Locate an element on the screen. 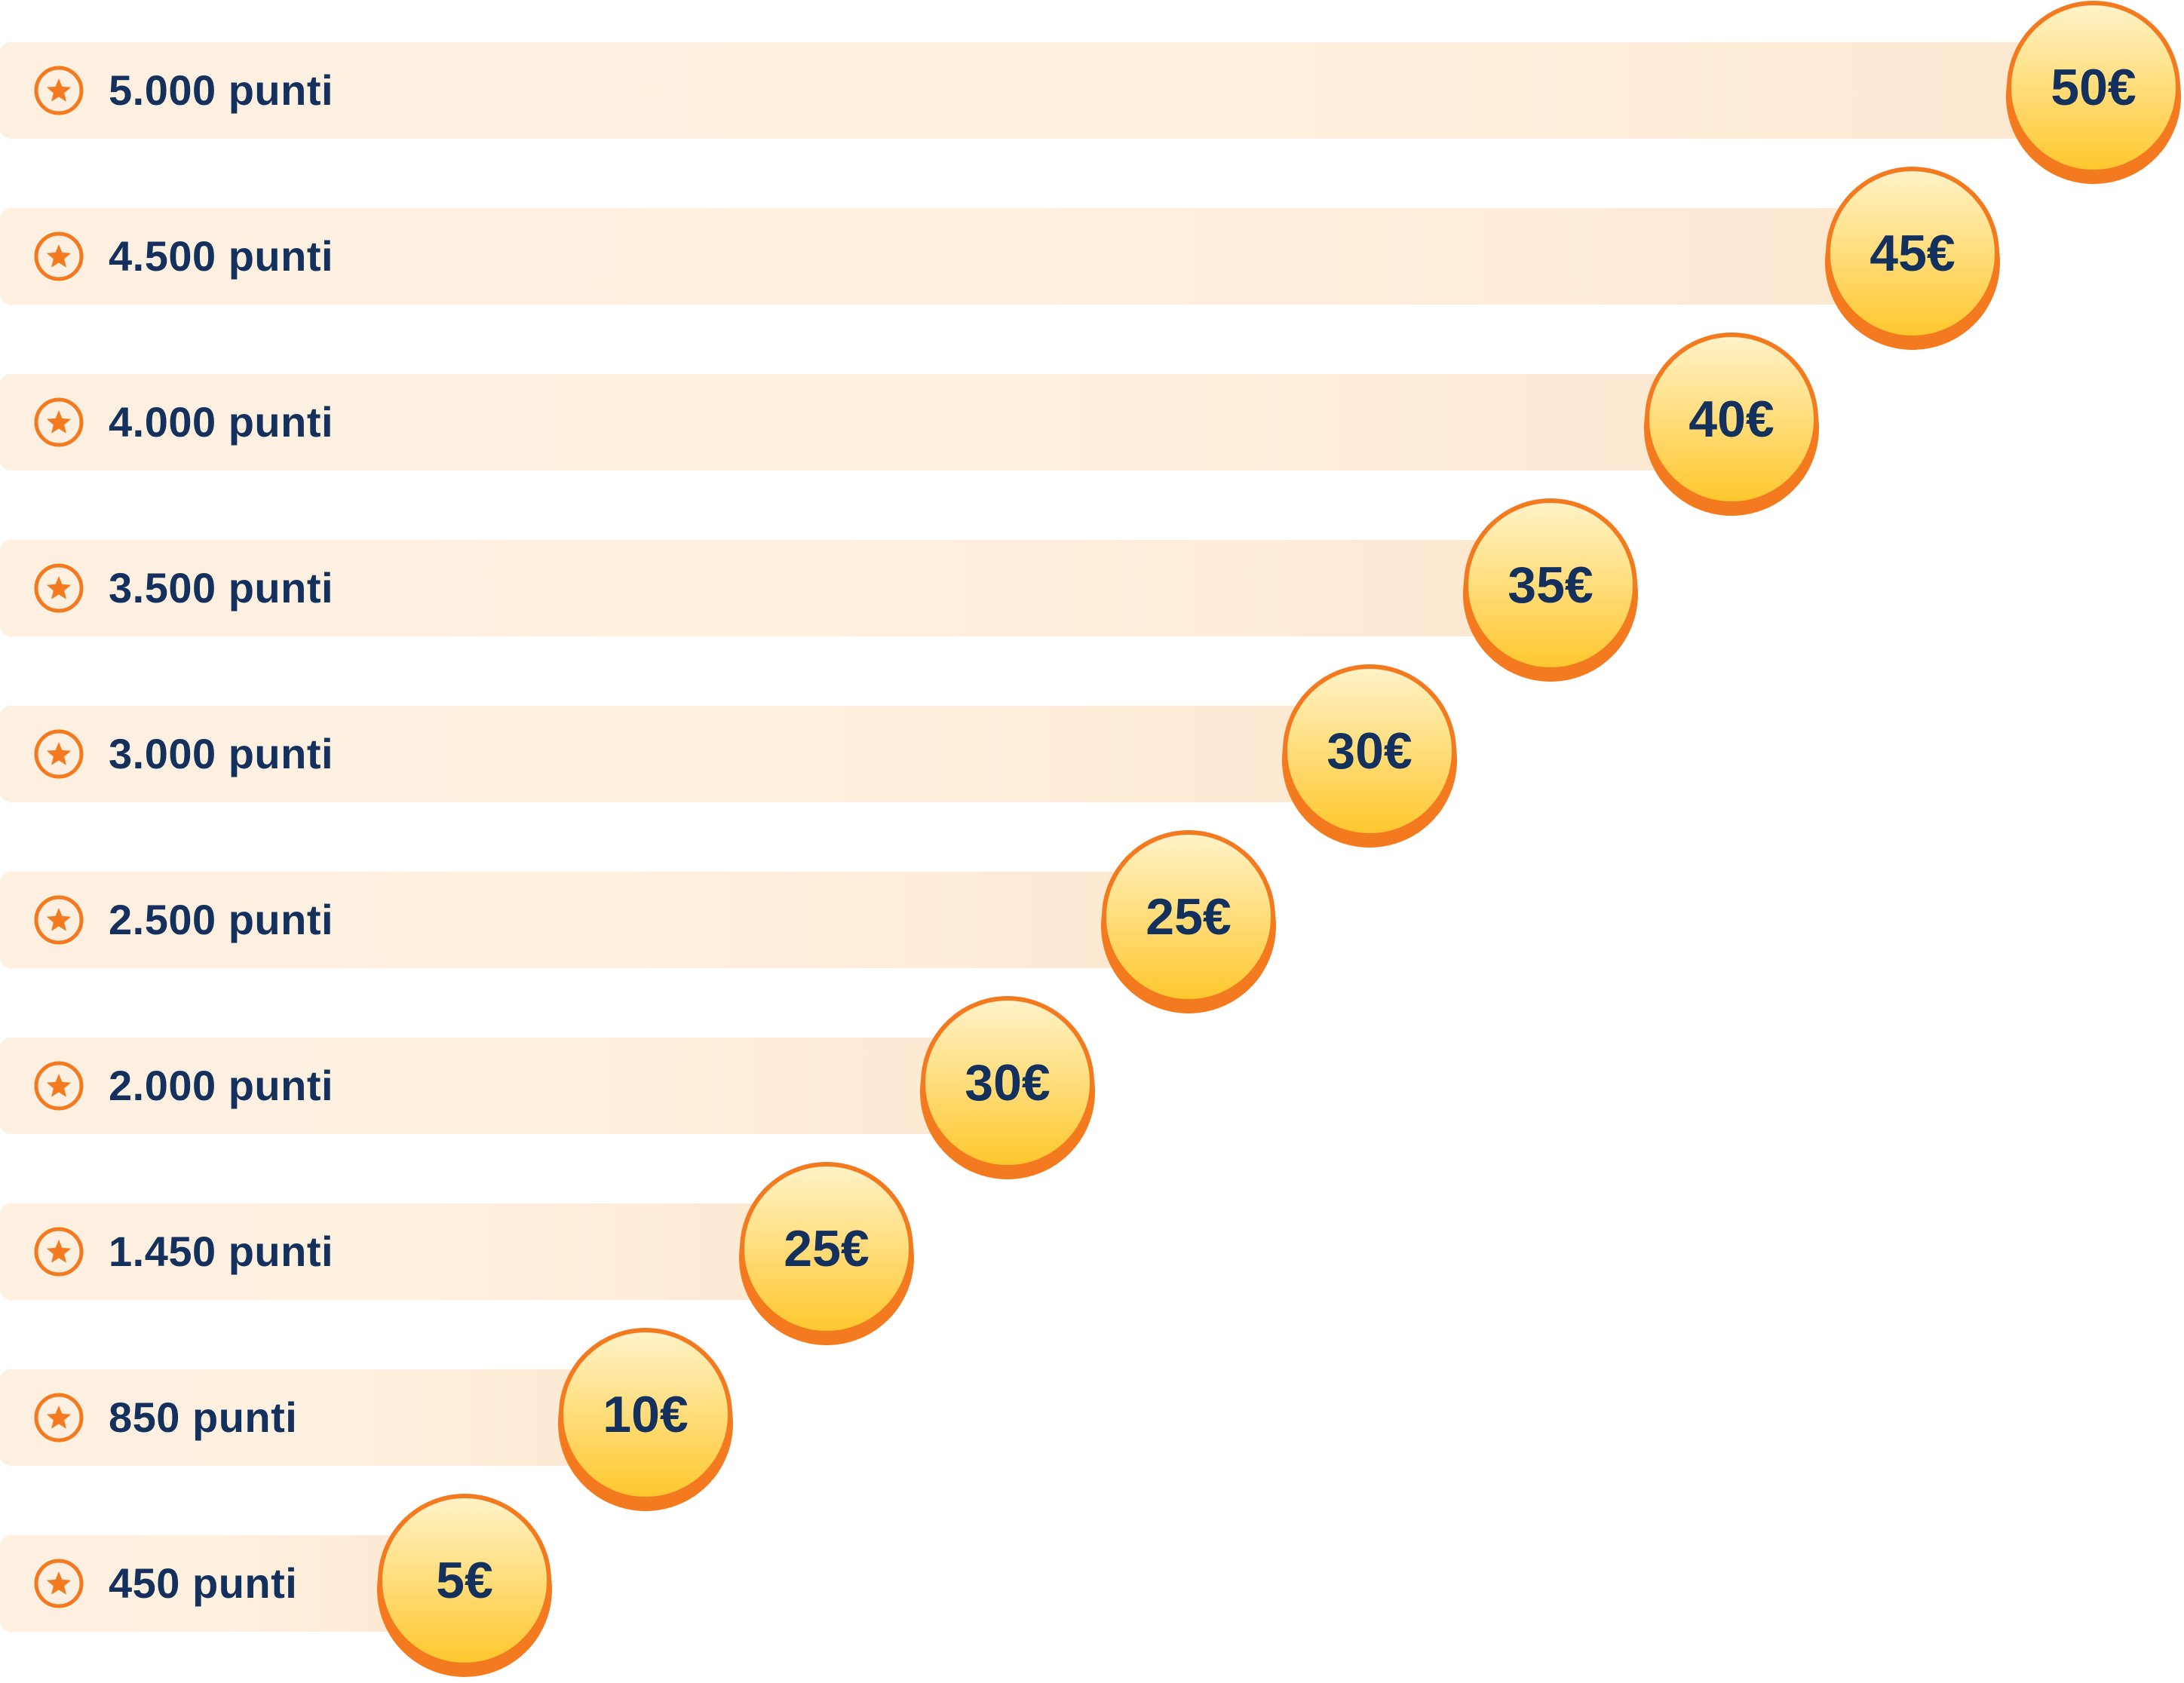 Image resolution: width=2184 pixels, height=1683 pixels. reward-coin: 50€ is located at coordinates (2093, 94).